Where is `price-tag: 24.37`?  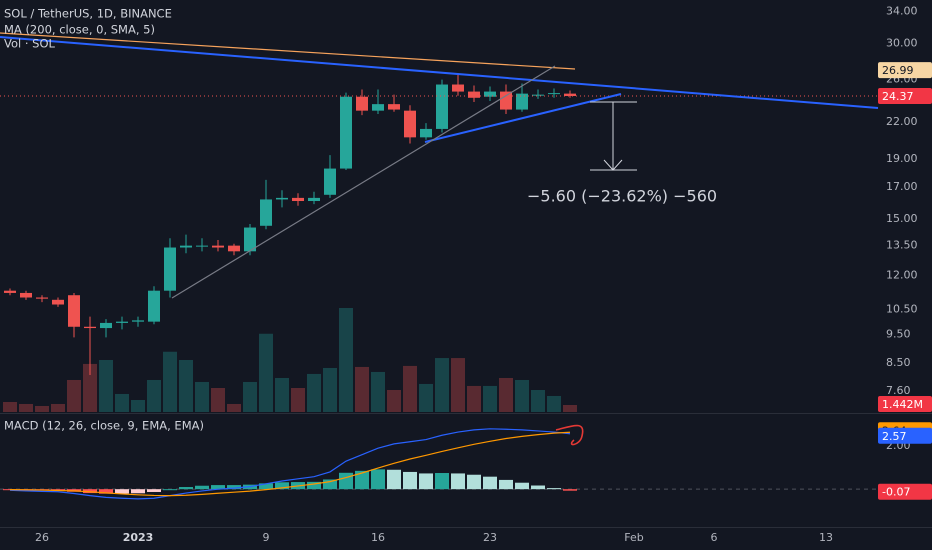 price-tag: 24.37 is located at coordinates (898, 96).